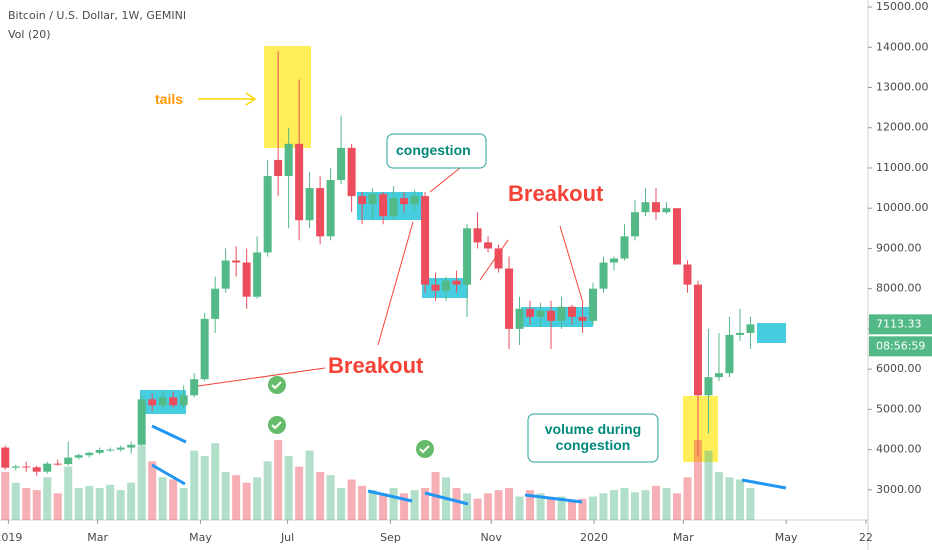 Image resolution: width=932 pixels, height=550 pixels. Describe the element at coordinates (593, 438) in the screenshot. I see `callout-box` at that location.